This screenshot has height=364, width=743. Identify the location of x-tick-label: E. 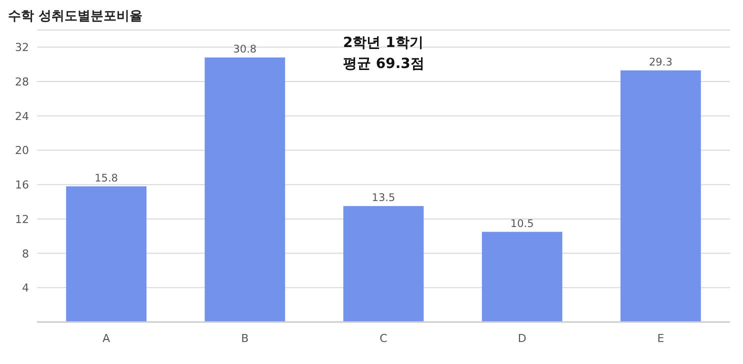
(660, 338).